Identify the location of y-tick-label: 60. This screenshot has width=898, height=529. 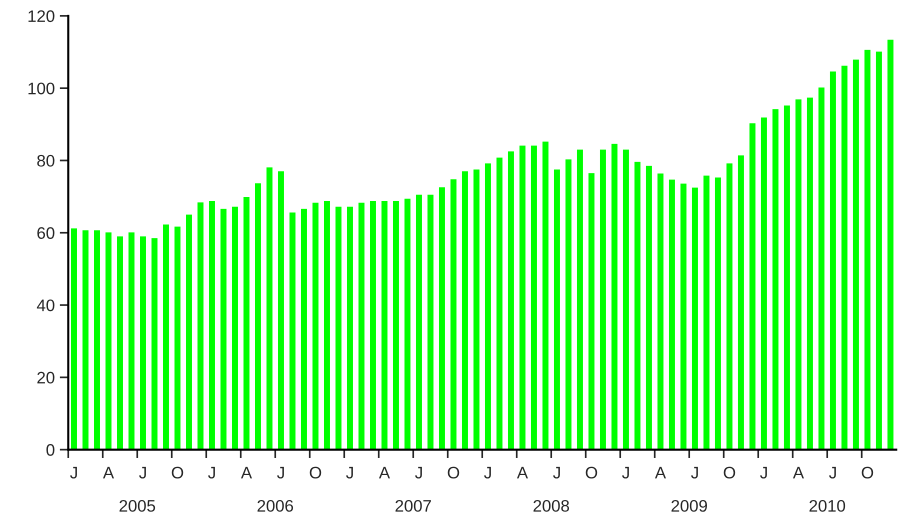
(45, 233).